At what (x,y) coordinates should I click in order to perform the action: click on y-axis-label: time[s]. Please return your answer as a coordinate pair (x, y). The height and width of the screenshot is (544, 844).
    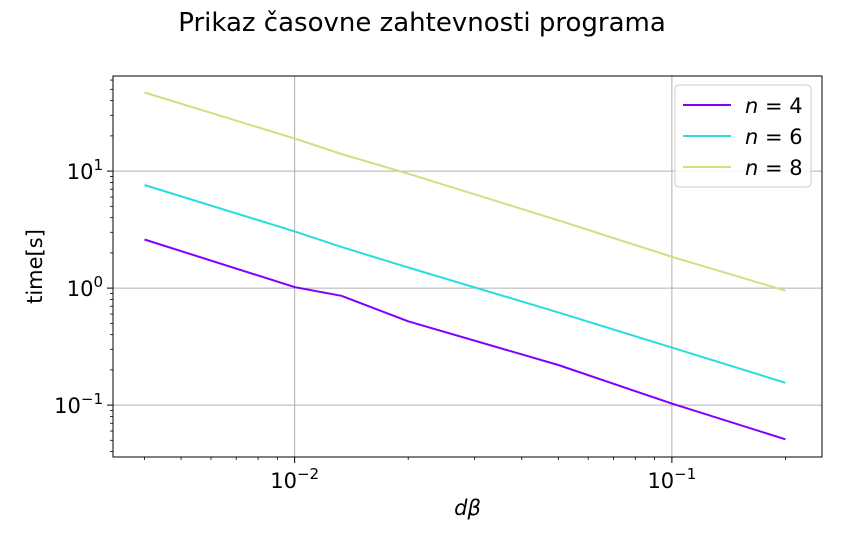
    Looking at the image, I should click on (35, 266).